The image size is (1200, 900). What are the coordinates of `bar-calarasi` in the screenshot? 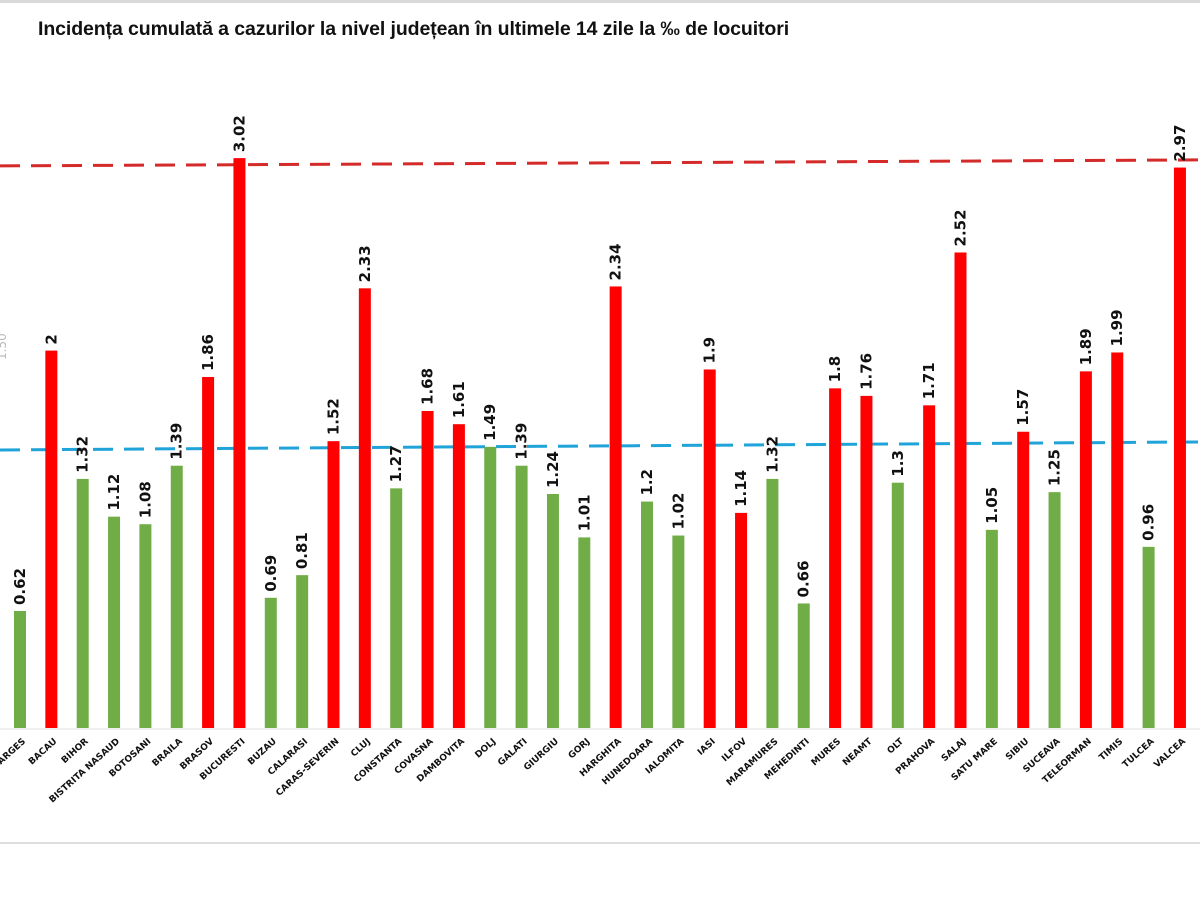 It's located at (302, 651).